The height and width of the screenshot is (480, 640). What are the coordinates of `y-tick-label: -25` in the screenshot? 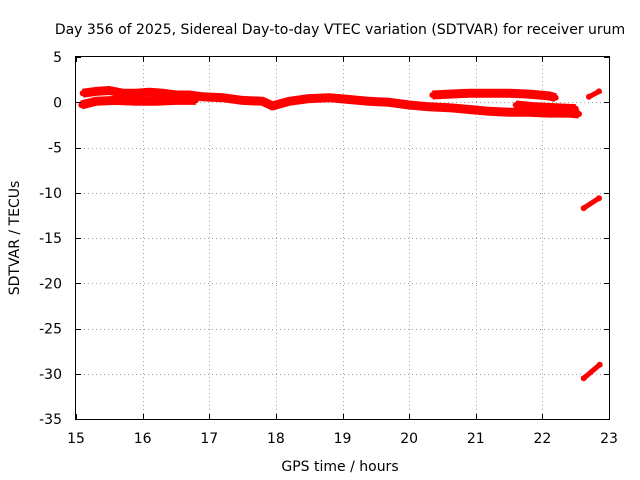 It's located at (50, 330).